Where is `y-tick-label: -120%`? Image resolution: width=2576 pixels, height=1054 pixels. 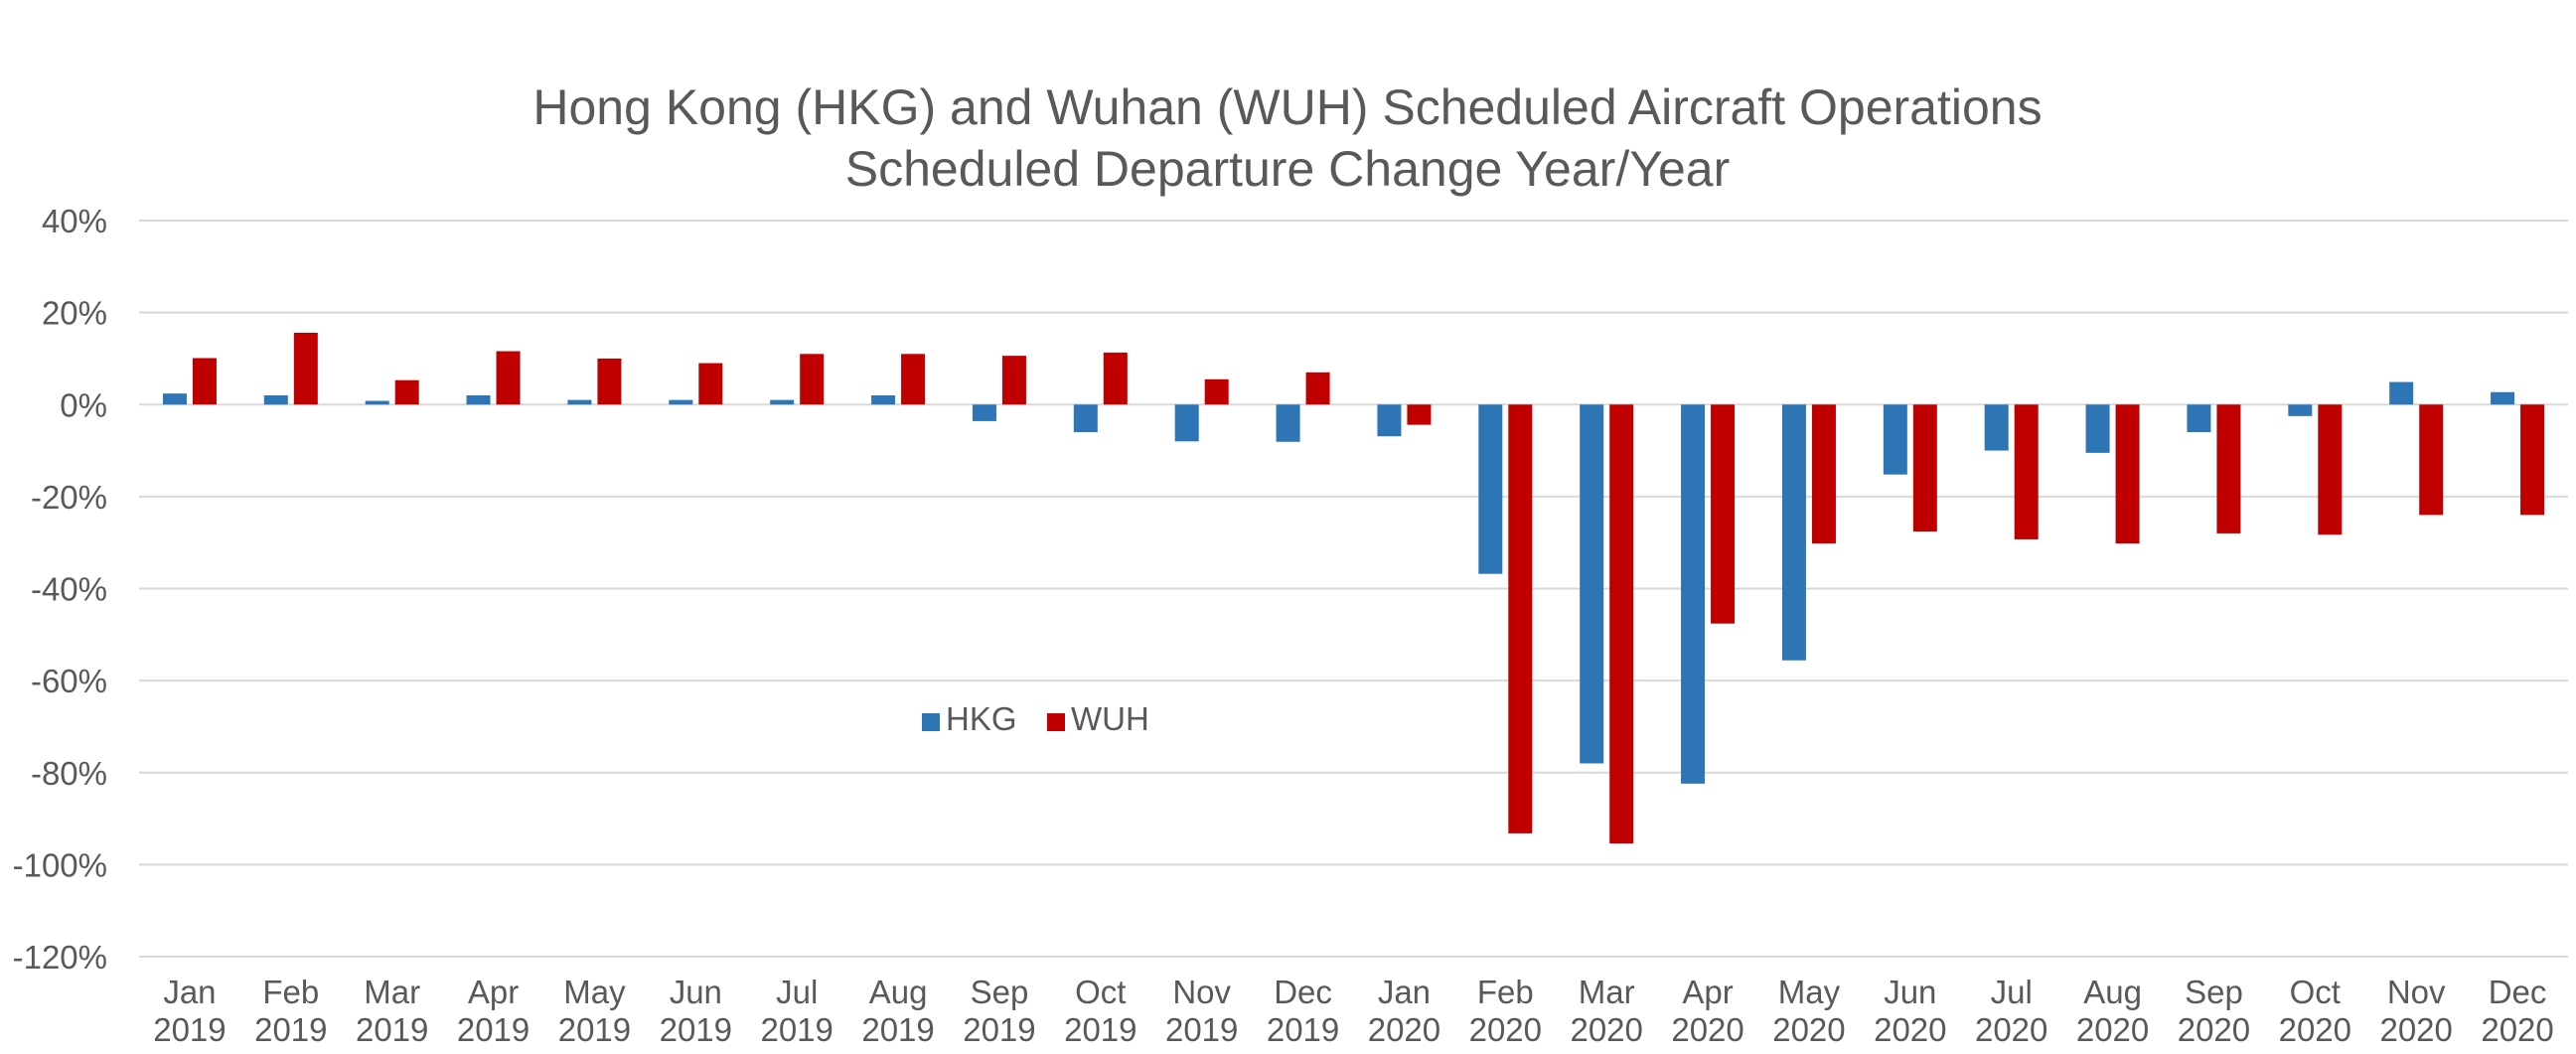
y-tick-label: -120% is located at coordinates (60, 957).